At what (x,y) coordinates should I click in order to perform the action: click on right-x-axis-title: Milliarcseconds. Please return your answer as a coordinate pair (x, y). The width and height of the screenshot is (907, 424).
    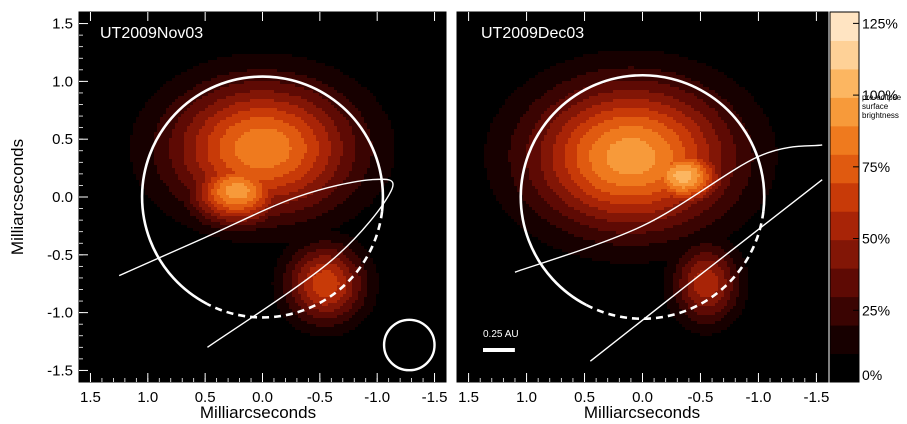
    Looking at the image, I should click on (642, 412).